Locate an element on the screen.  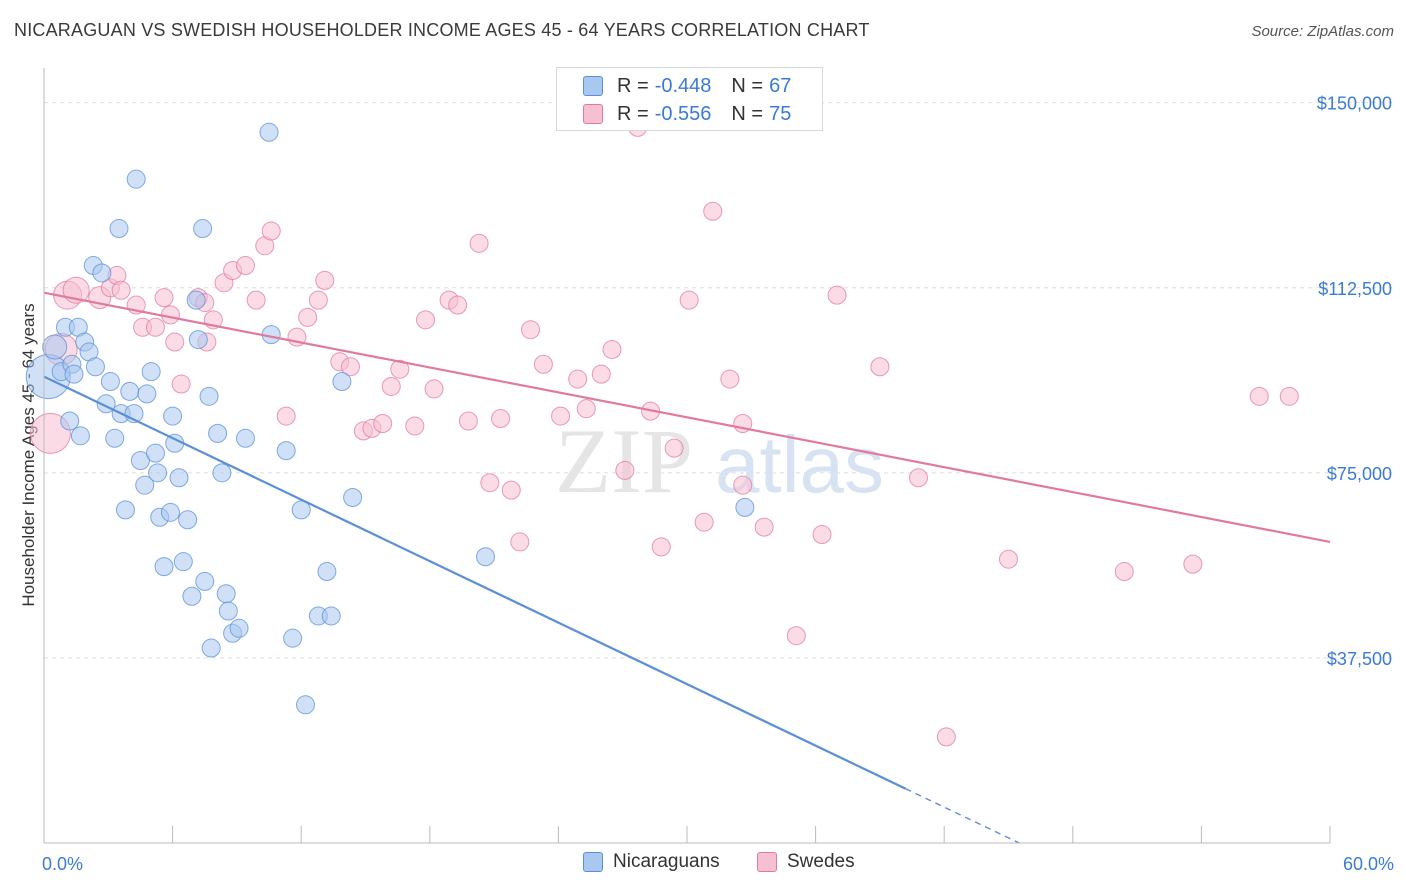
bottom-legend-nicaraguans: Nicaraguans is located at coordinates (651, 862).